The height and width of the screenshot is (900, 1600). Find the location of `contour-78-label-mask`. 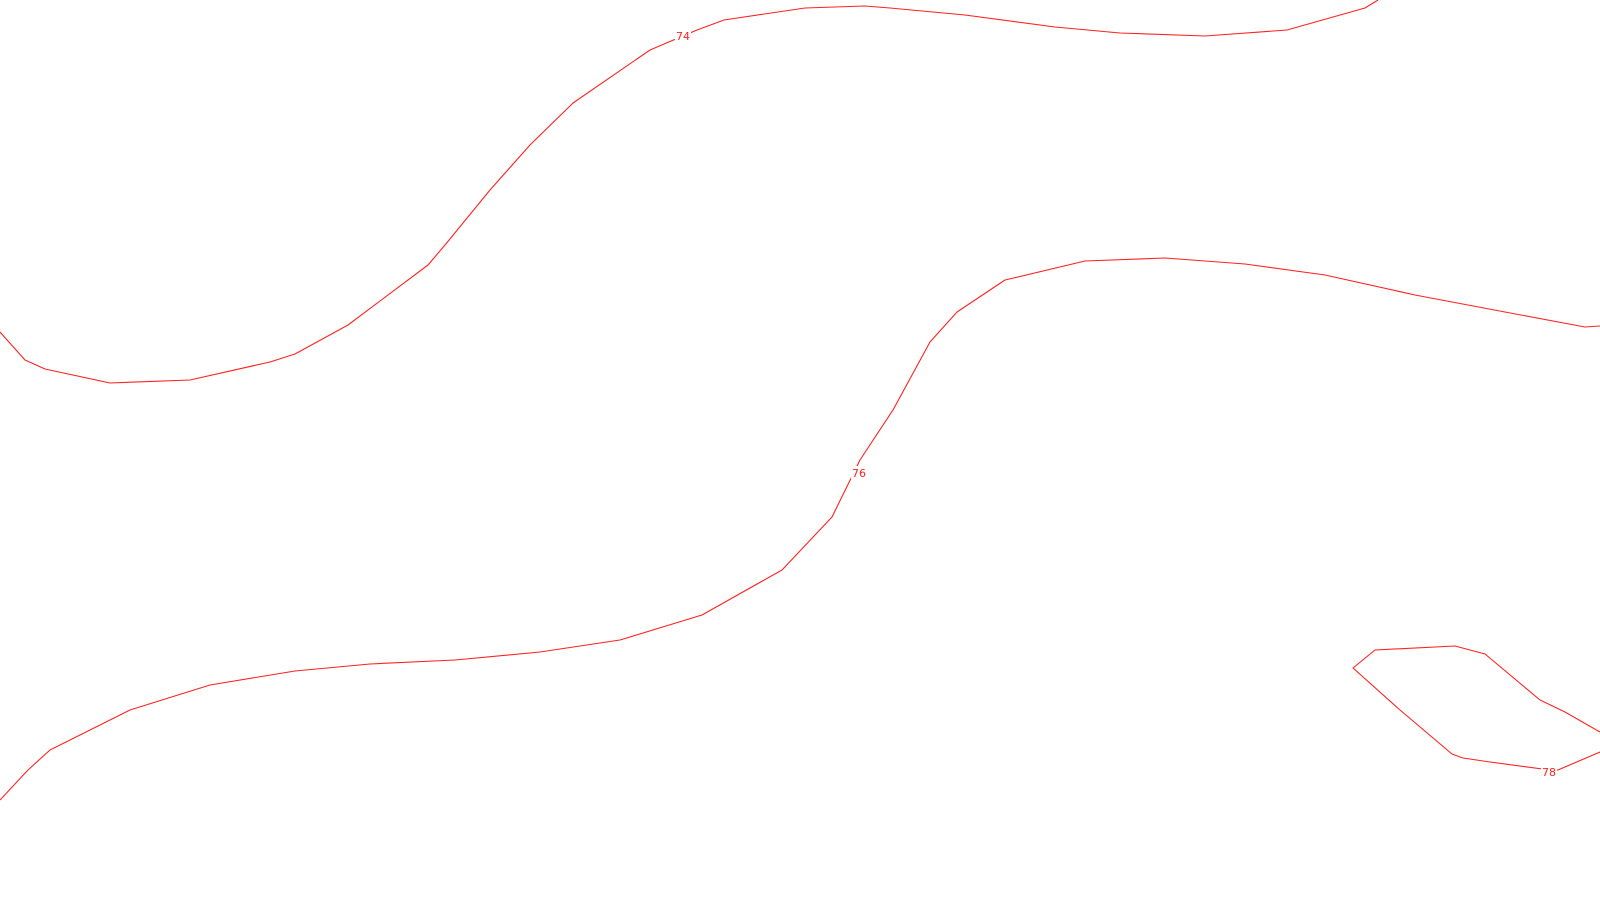

contour-78-label-mask is located at coordinates (1549, 772).